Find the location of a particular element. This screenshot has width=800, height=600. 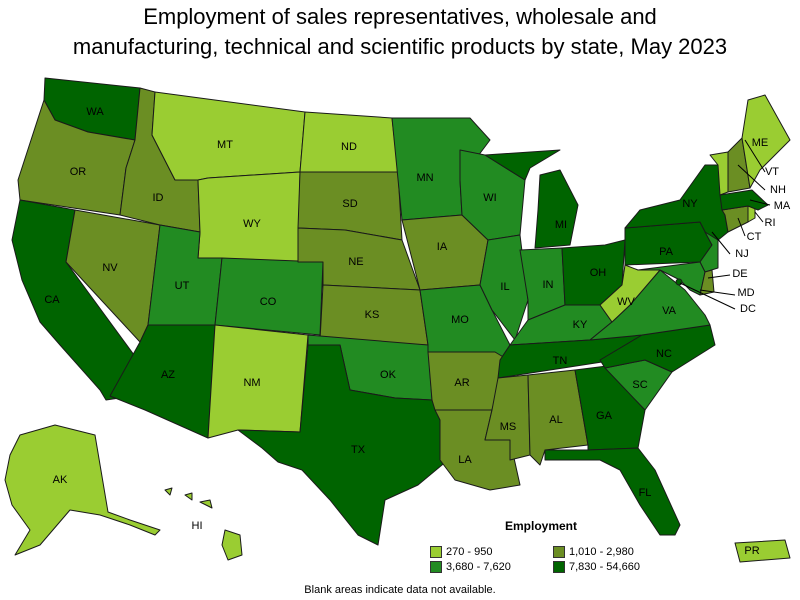

state-label-nv: NV is located at coordinates (110, 268).